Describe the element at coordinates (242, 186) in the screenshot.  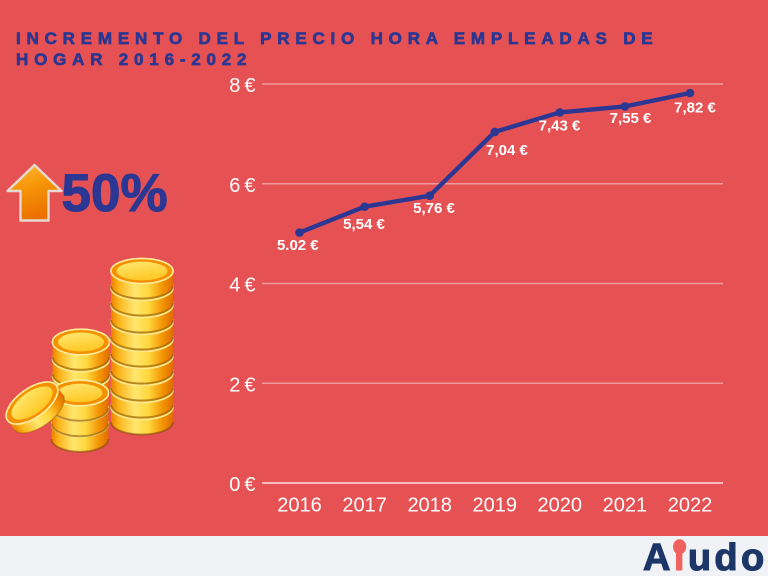
I see `svg-text: 6 €` at that location.